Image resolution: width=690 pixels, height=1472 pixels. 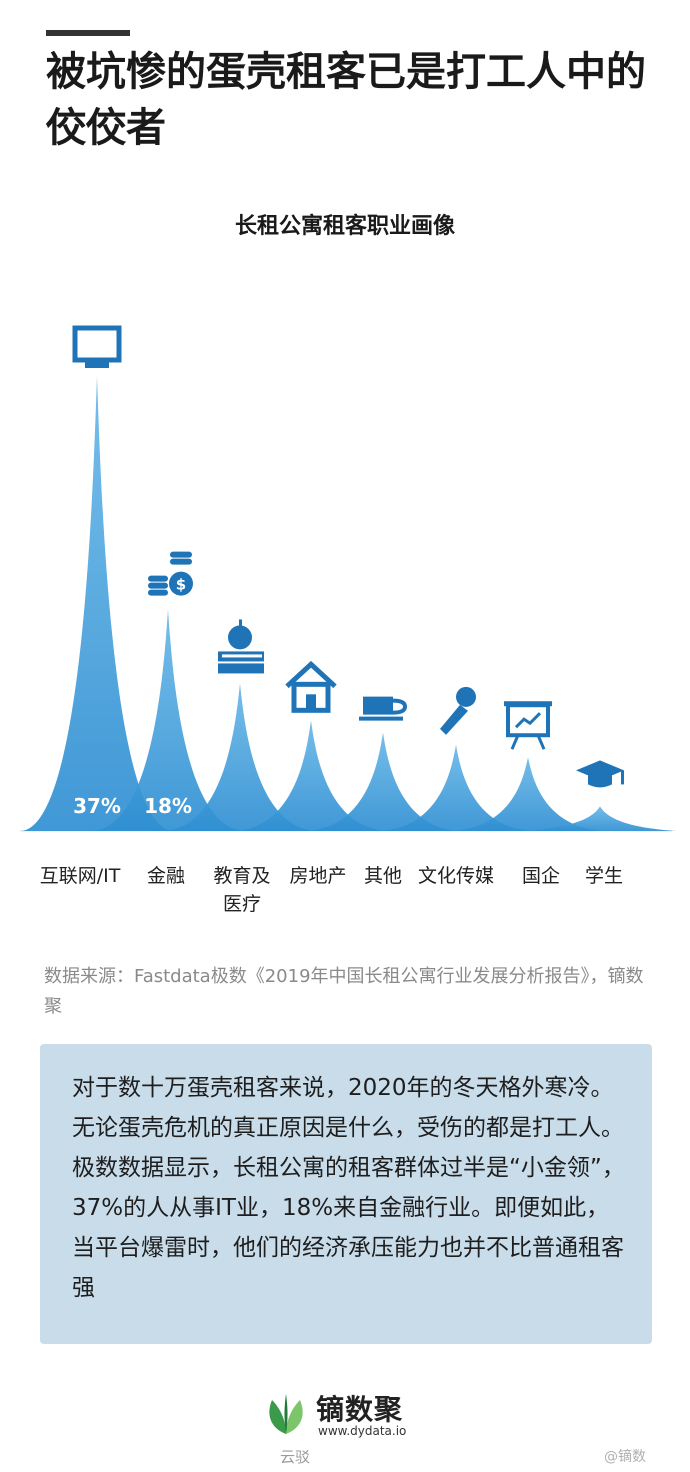 I want to click on category-label-5: 其他, so click(x=382, y=876).